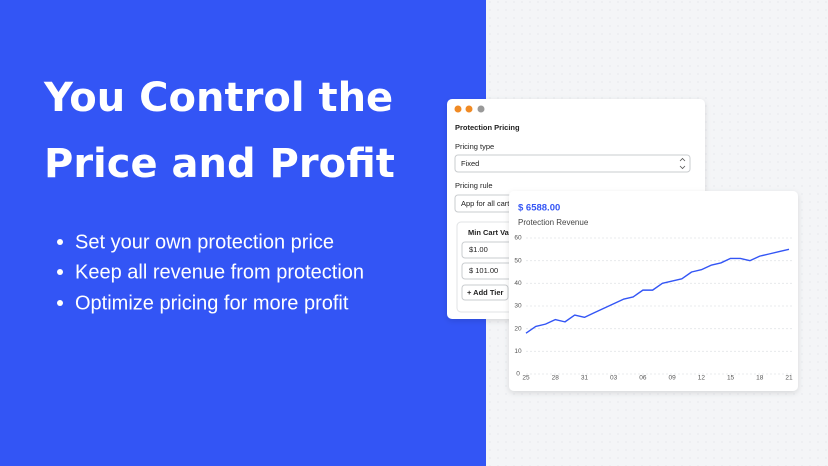 The height and width of the screenshot is (466, 828). I want to click on field-label: Pricing type, so click(474, 146).